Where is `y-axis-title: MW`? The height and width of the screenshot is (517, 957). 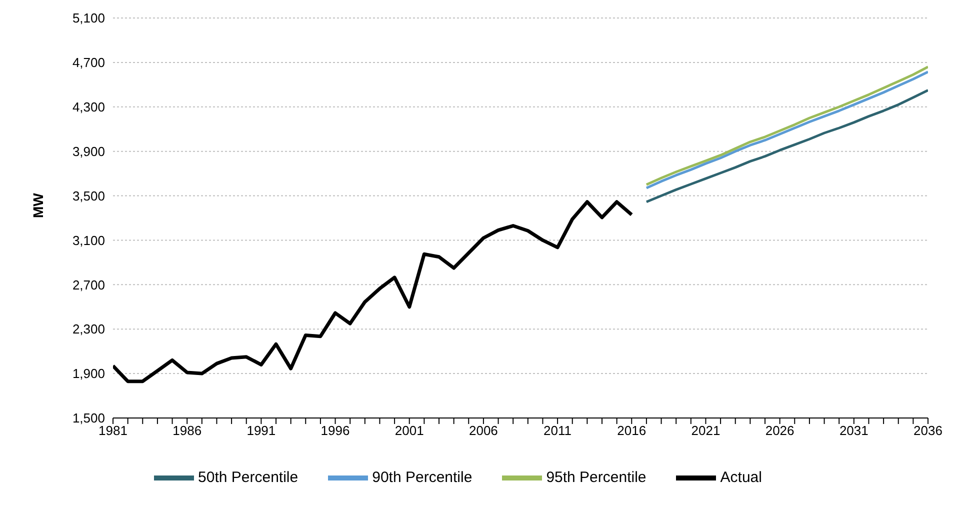
y-axis-title: MW is located at coordinates (38, 205).